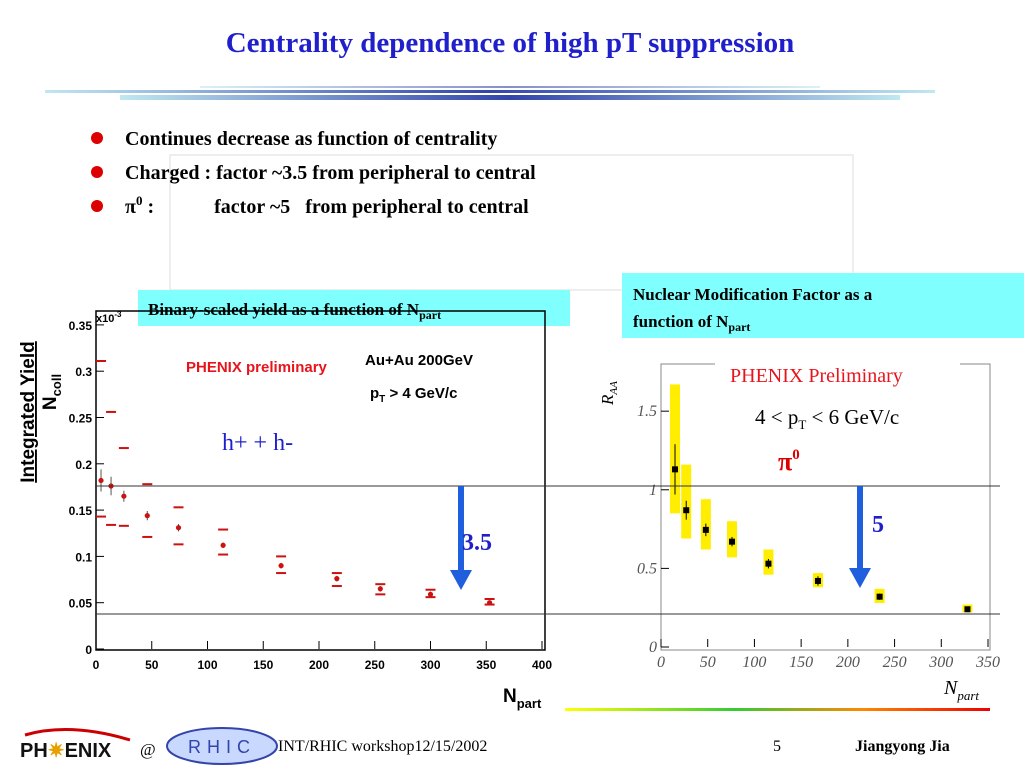 This screenshot has width=1024, height=768. I want to click on guide-lines, so click(547, 550).